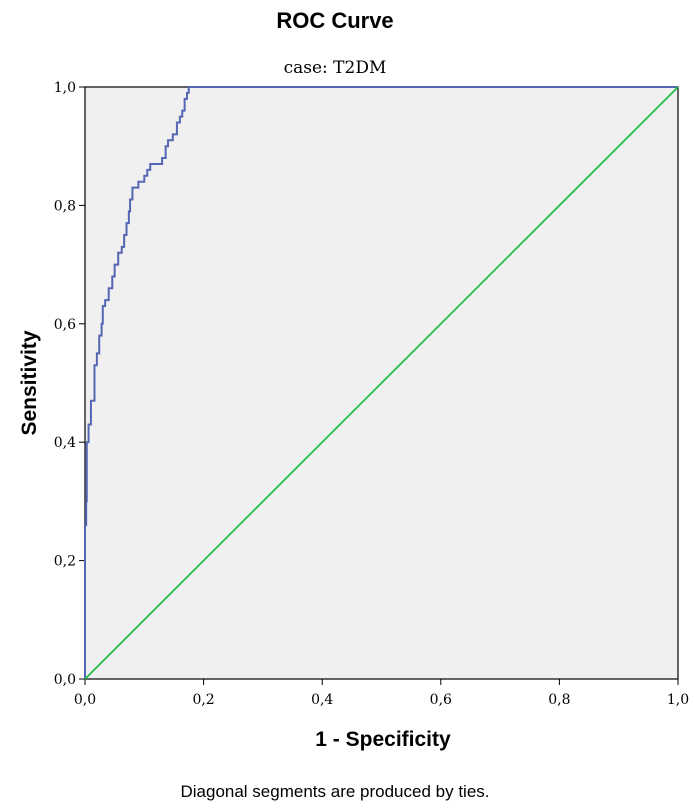  I want to click on x-tick-label: 0,0, so click(85, 700).